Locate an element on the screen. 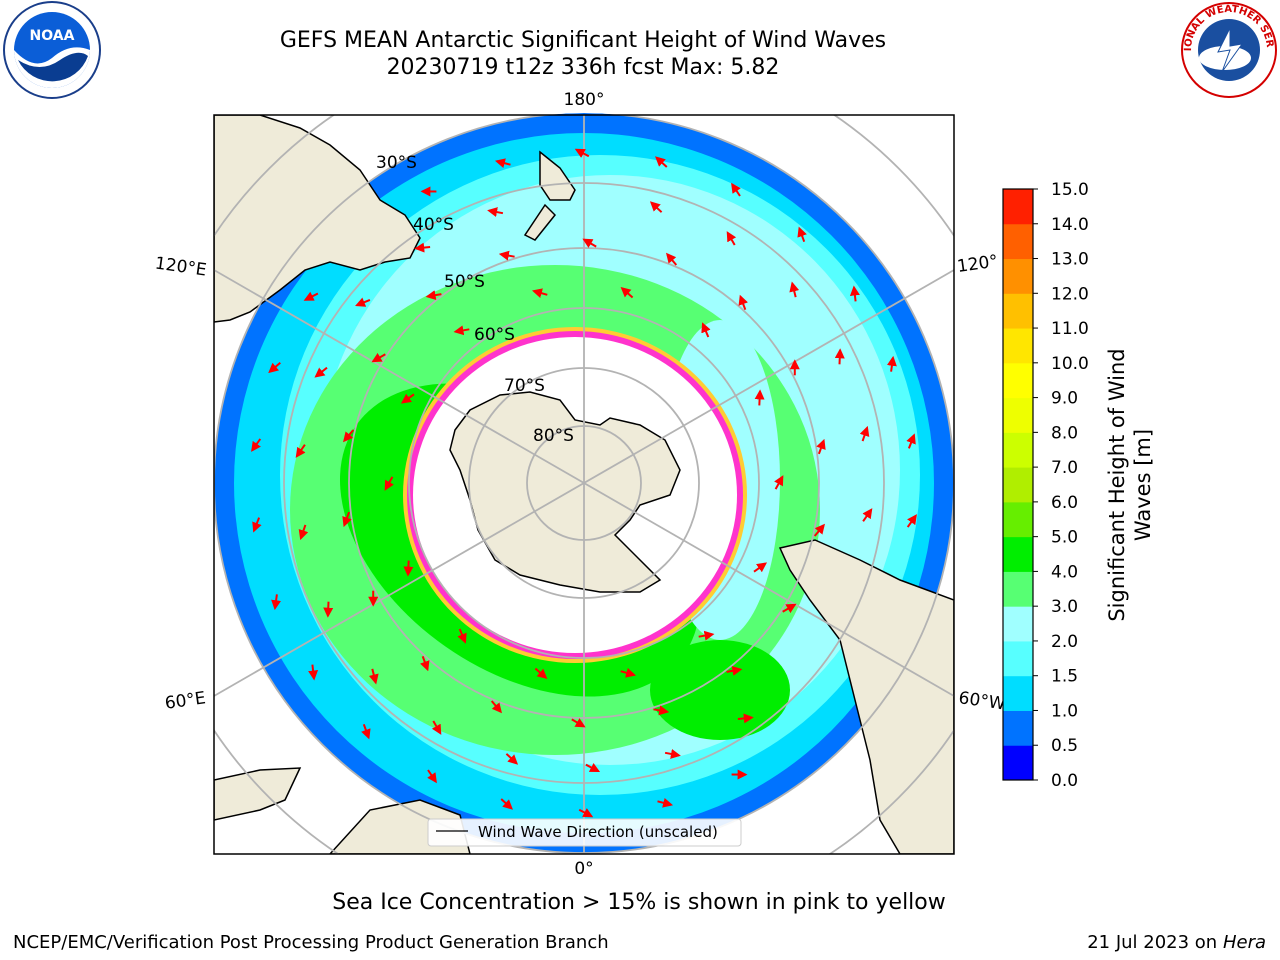 This screenshot has height=960, width=1280. colorbar-tick-label: 11.0 is located at coordinates (1070, 329).